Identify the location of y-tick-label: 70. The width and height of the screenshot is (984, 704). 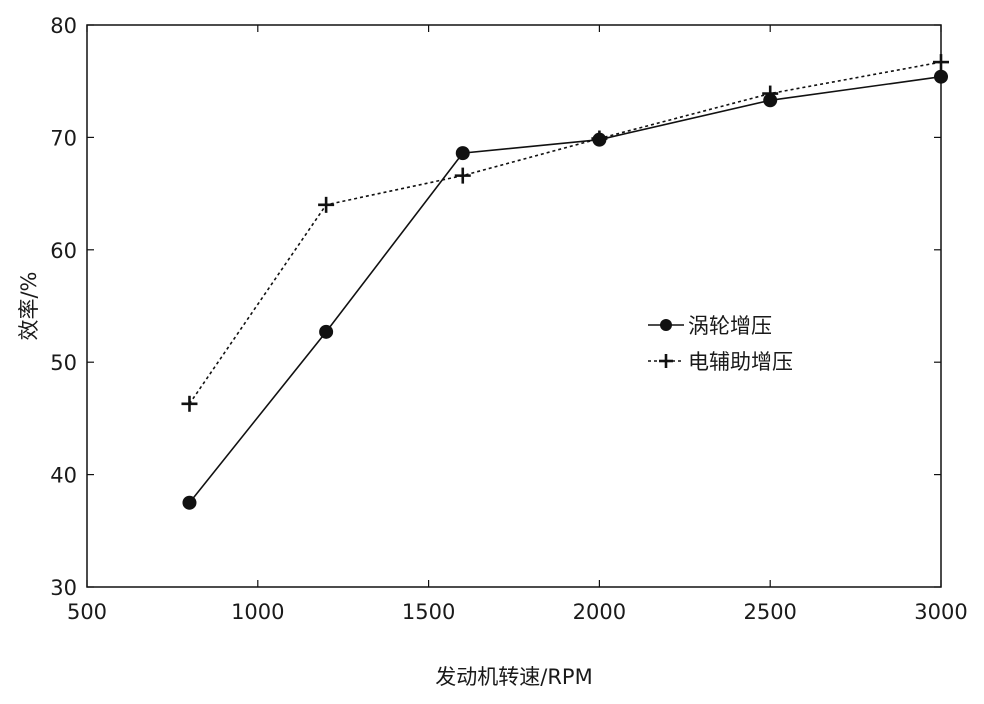
(63, 138).